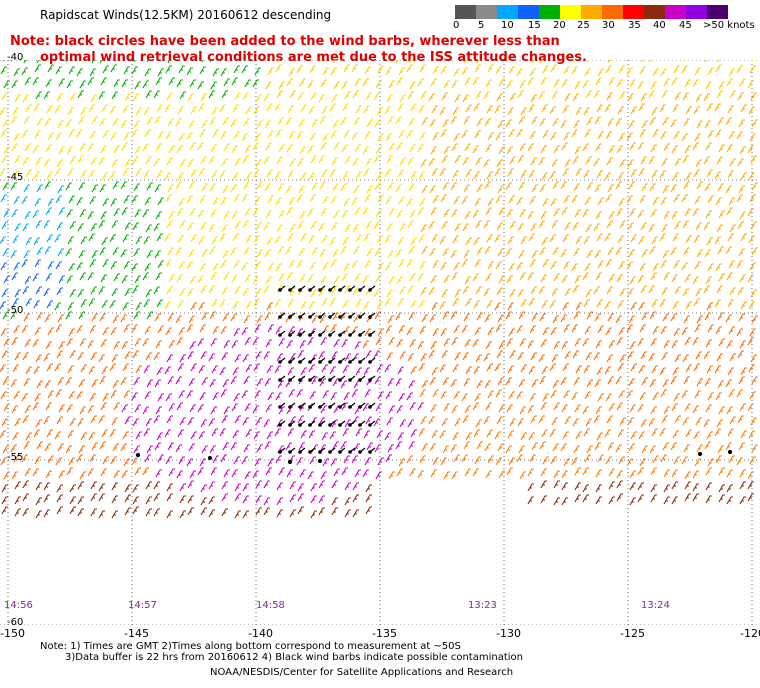 The height and width of the screenshot is (688, 760). What do you see at coordinates (260, 633) in the screenshot?
I see `lon-label-140W: -140` at bounding box center [260, 633].